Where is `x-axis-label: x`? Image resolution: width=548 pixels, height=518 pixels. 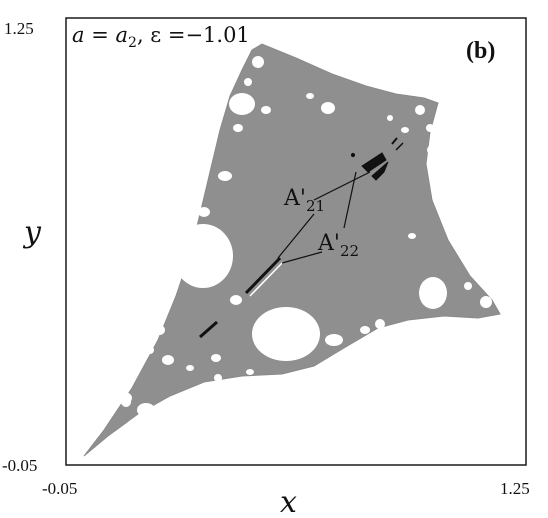 x-axis-label: x is located at coordinates (288, 501).